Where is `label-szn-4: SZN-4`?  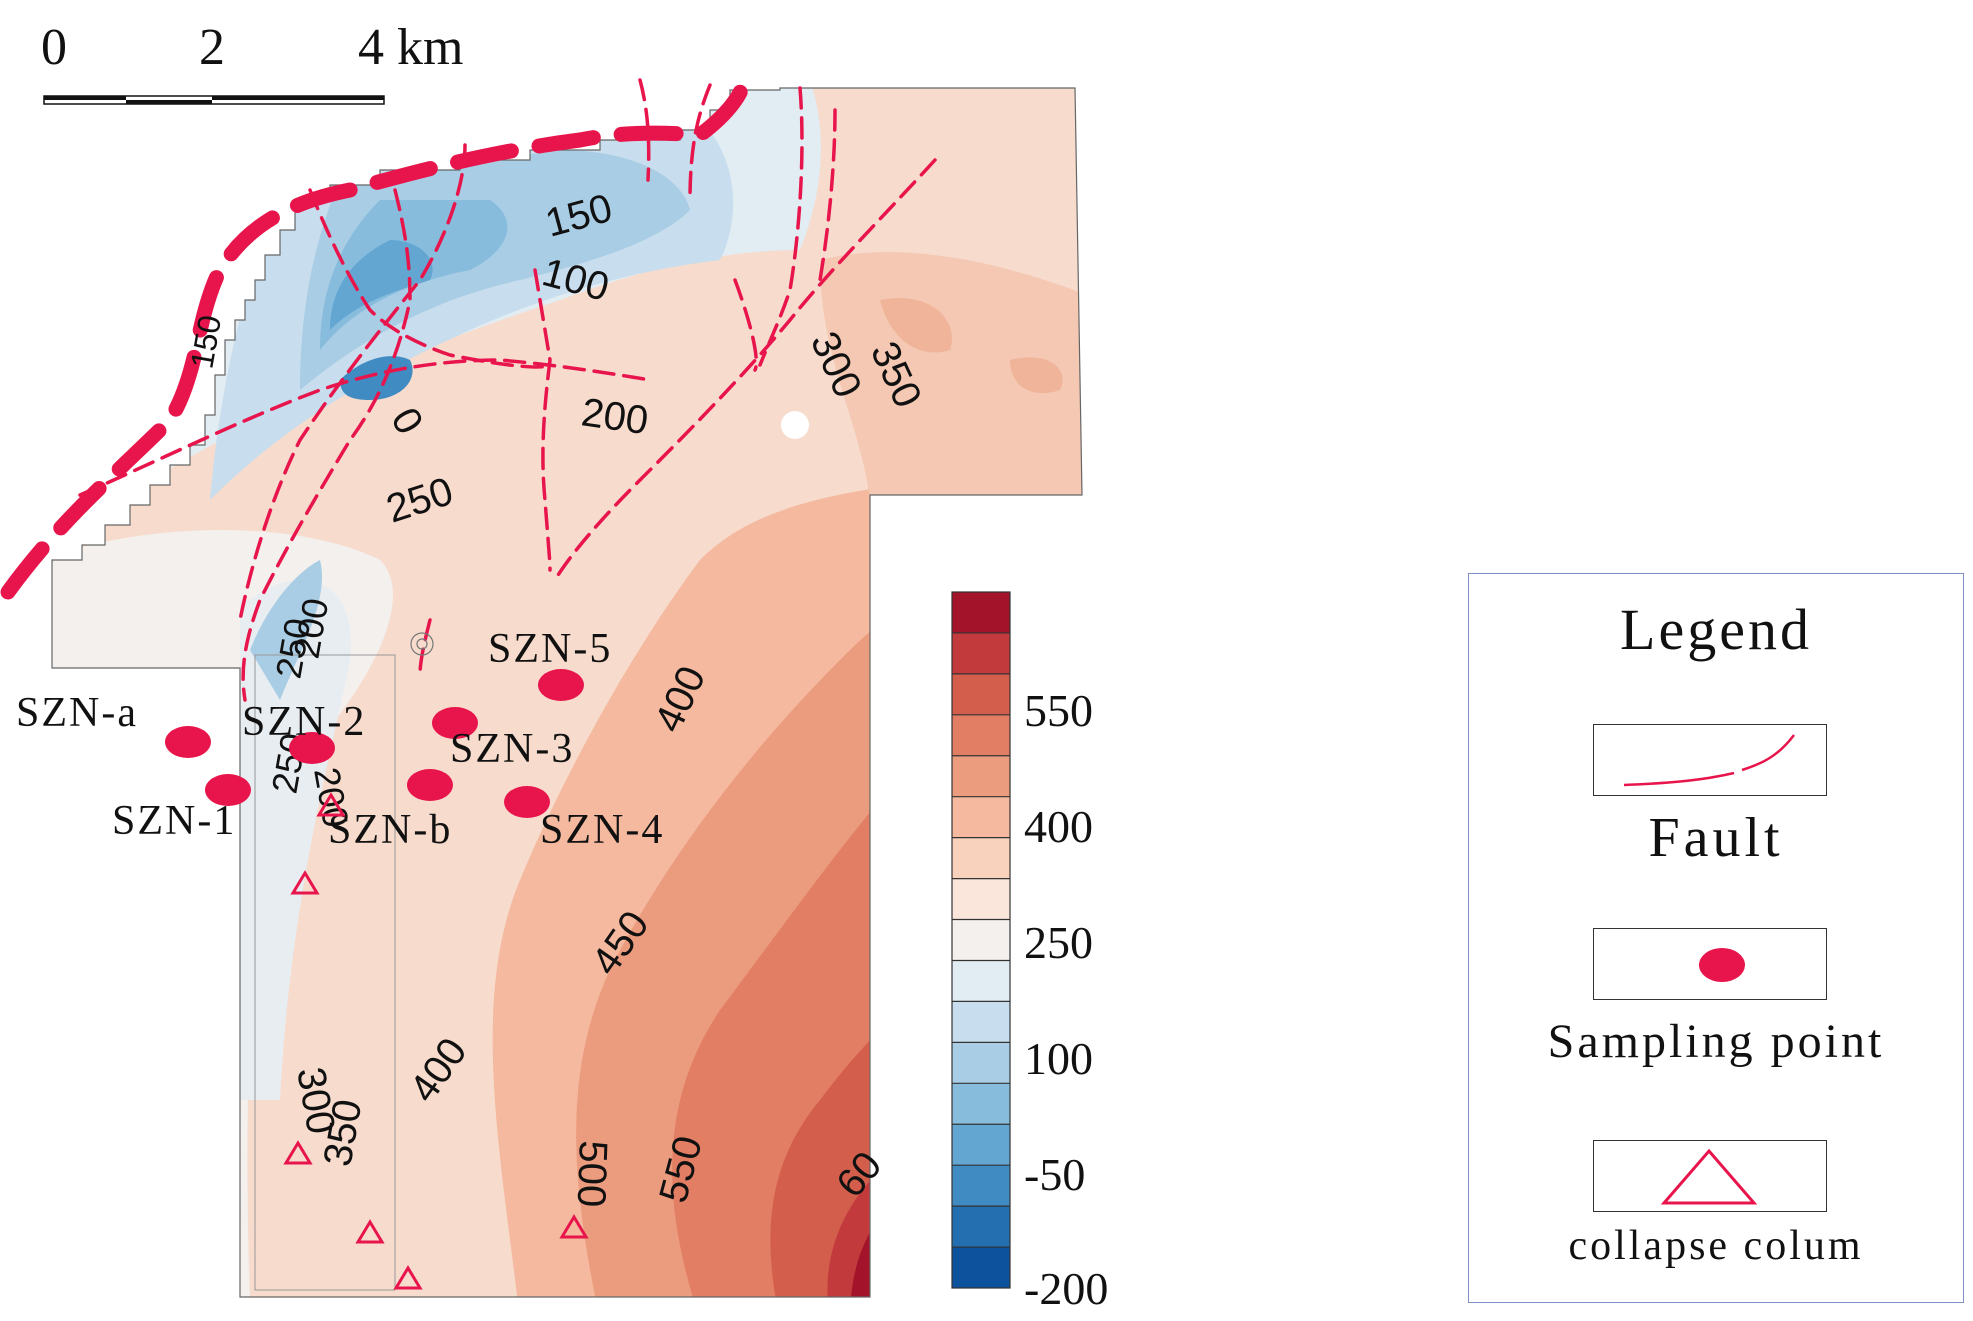
label-szn-4: SZN-4 is located at coordinates (602, 830).